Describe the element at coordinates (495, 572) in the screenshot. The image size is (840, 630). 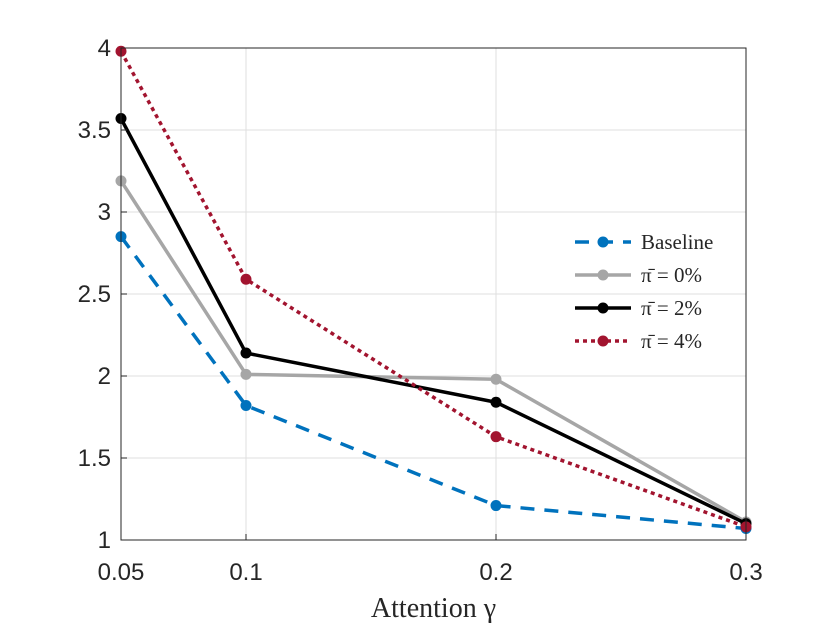
I see `x-tick-label: 0.2` at that location.